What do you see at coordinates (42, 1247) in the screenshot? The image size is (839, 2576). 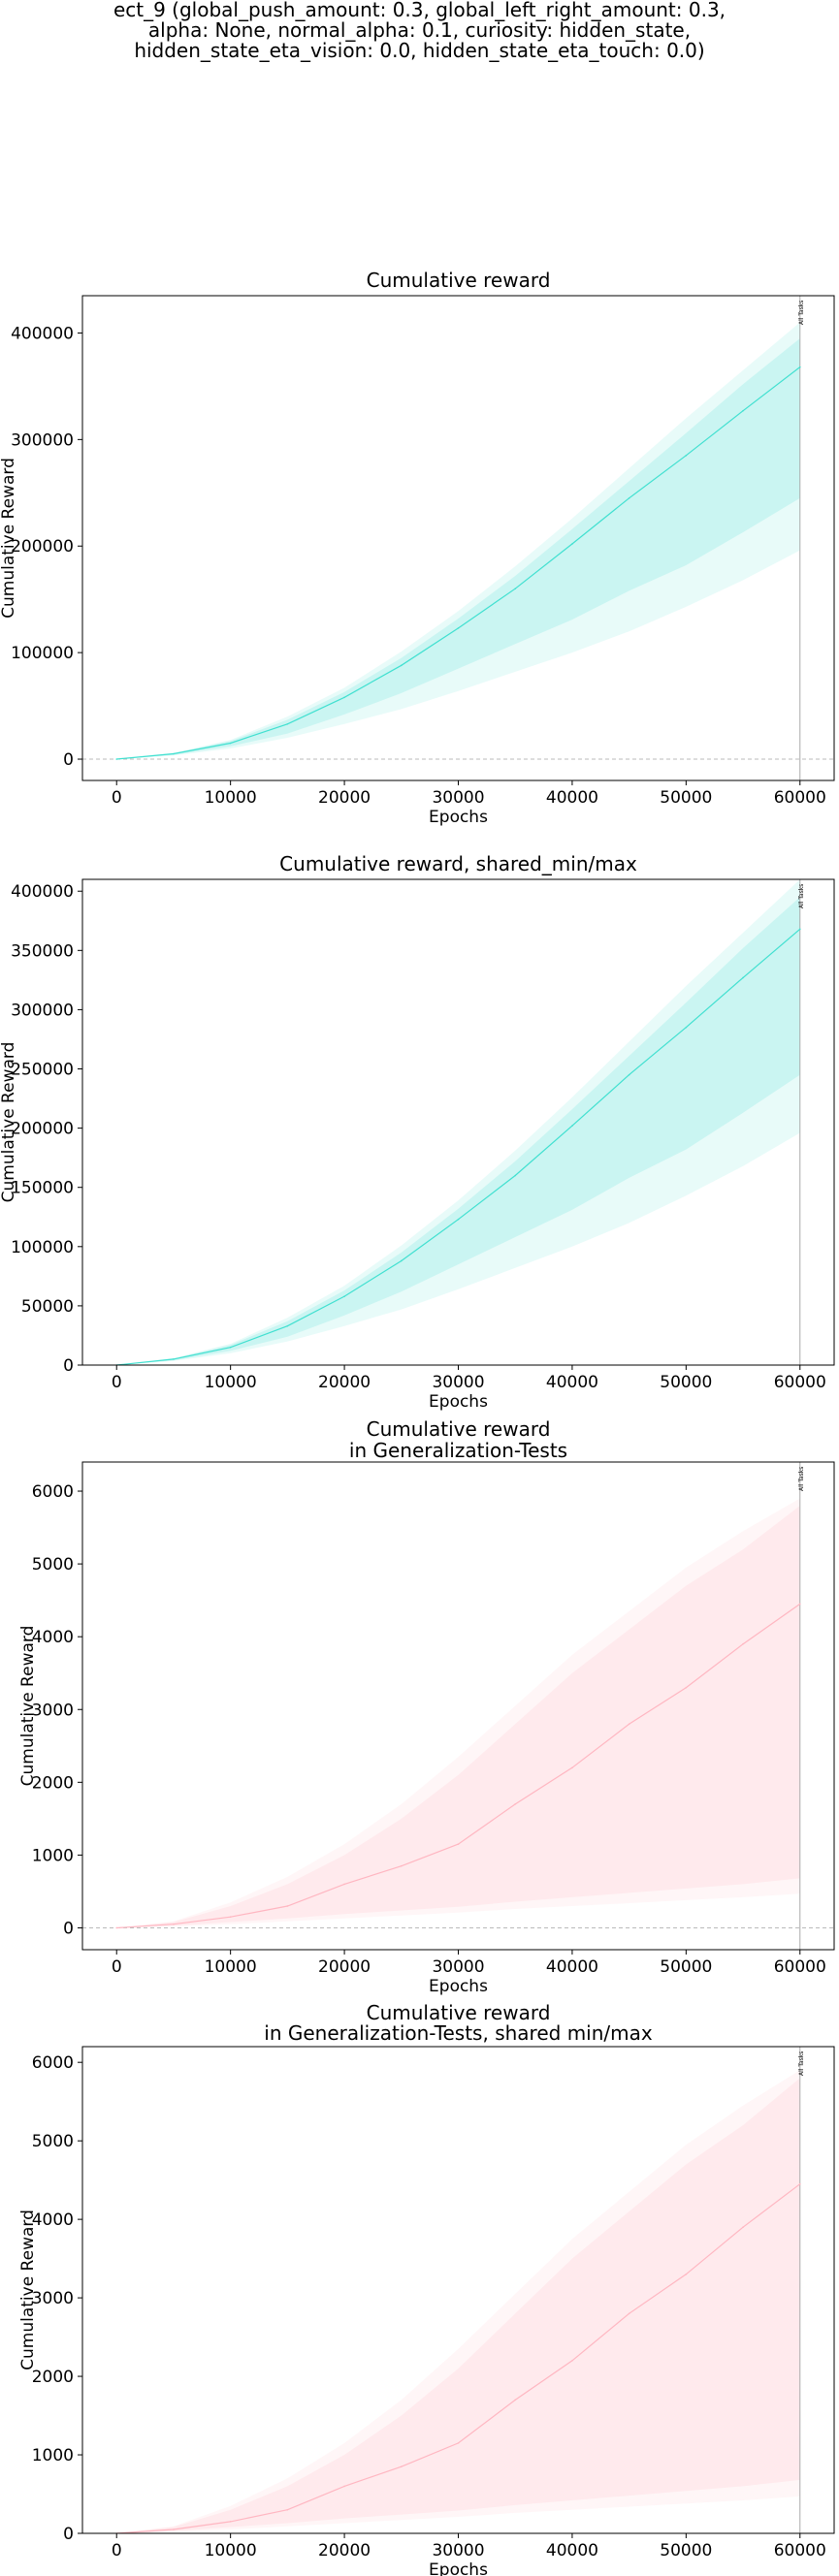 I see `y-tick-label: 100000` at bounding box center [42, 1247].